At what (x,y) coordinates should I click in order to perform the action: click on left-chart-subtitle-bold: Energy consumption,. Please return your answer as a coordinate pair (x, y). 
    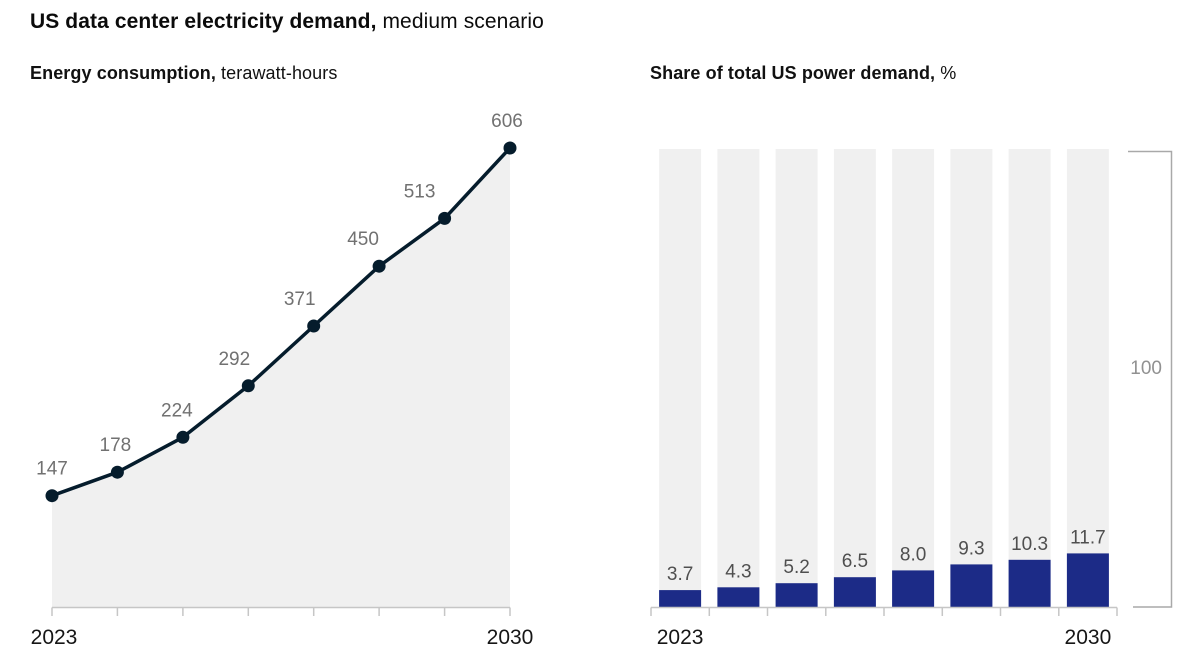
    Looking at the image, I should click on (123, 73).